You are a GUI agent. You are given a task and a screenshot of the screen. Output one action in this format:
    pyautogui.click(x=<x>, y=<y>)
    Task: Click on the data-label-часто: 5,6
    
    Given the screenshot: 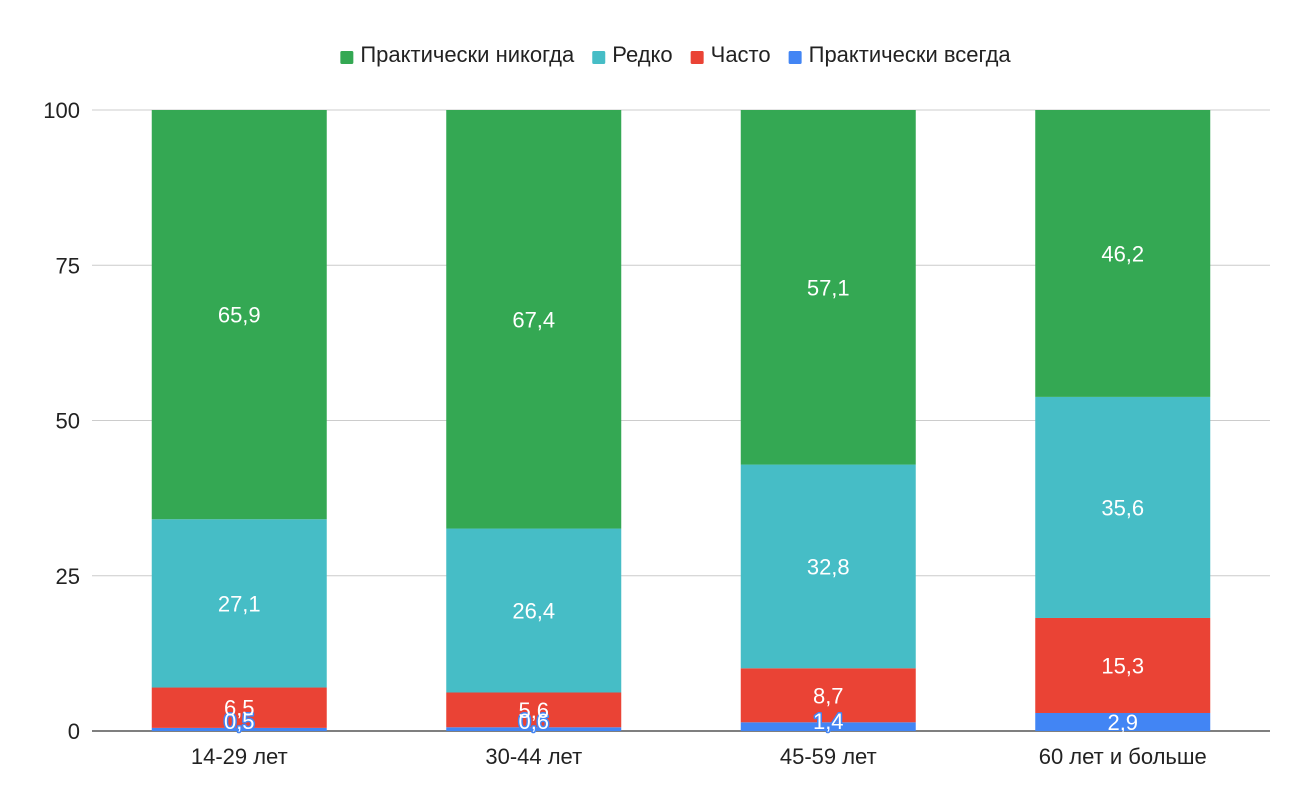 What is the action you would take?
    pyautogui.click(x=533, y=710)
    